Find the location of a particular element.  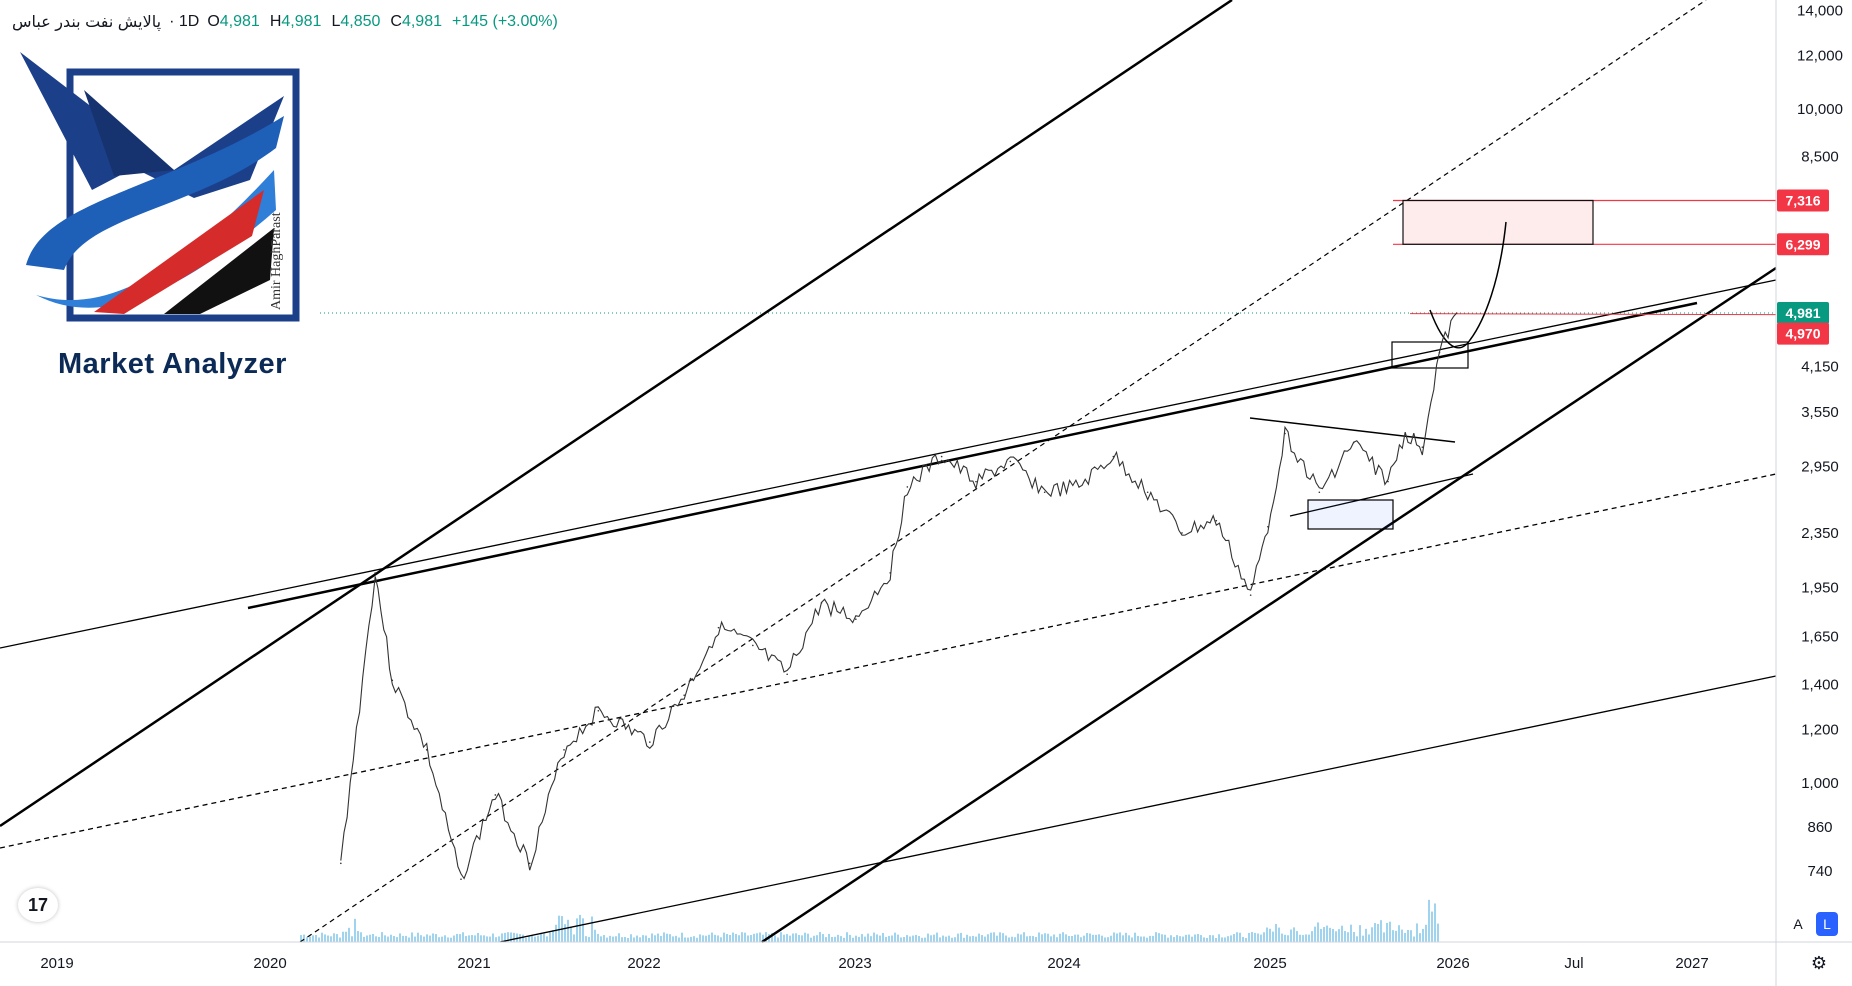

y-tick-label: 860 is located at coordinates (1819, 827).